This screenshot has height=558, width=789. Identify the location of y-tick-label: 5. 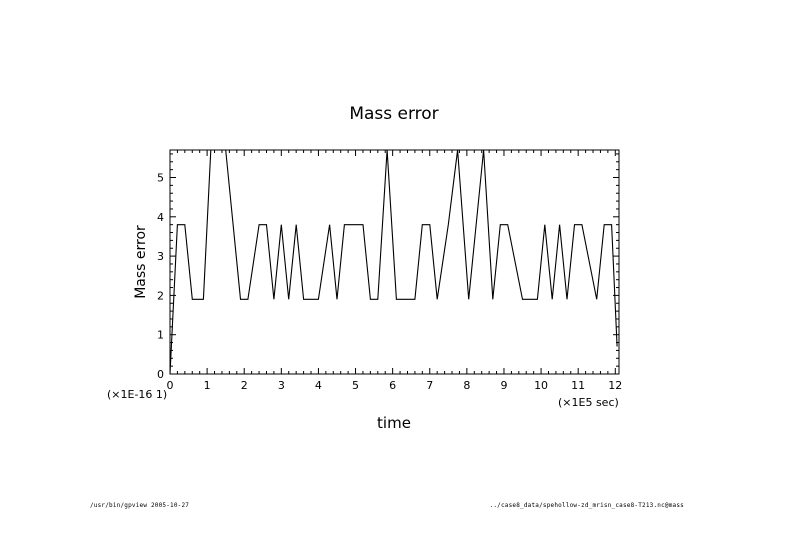
(160, 178).